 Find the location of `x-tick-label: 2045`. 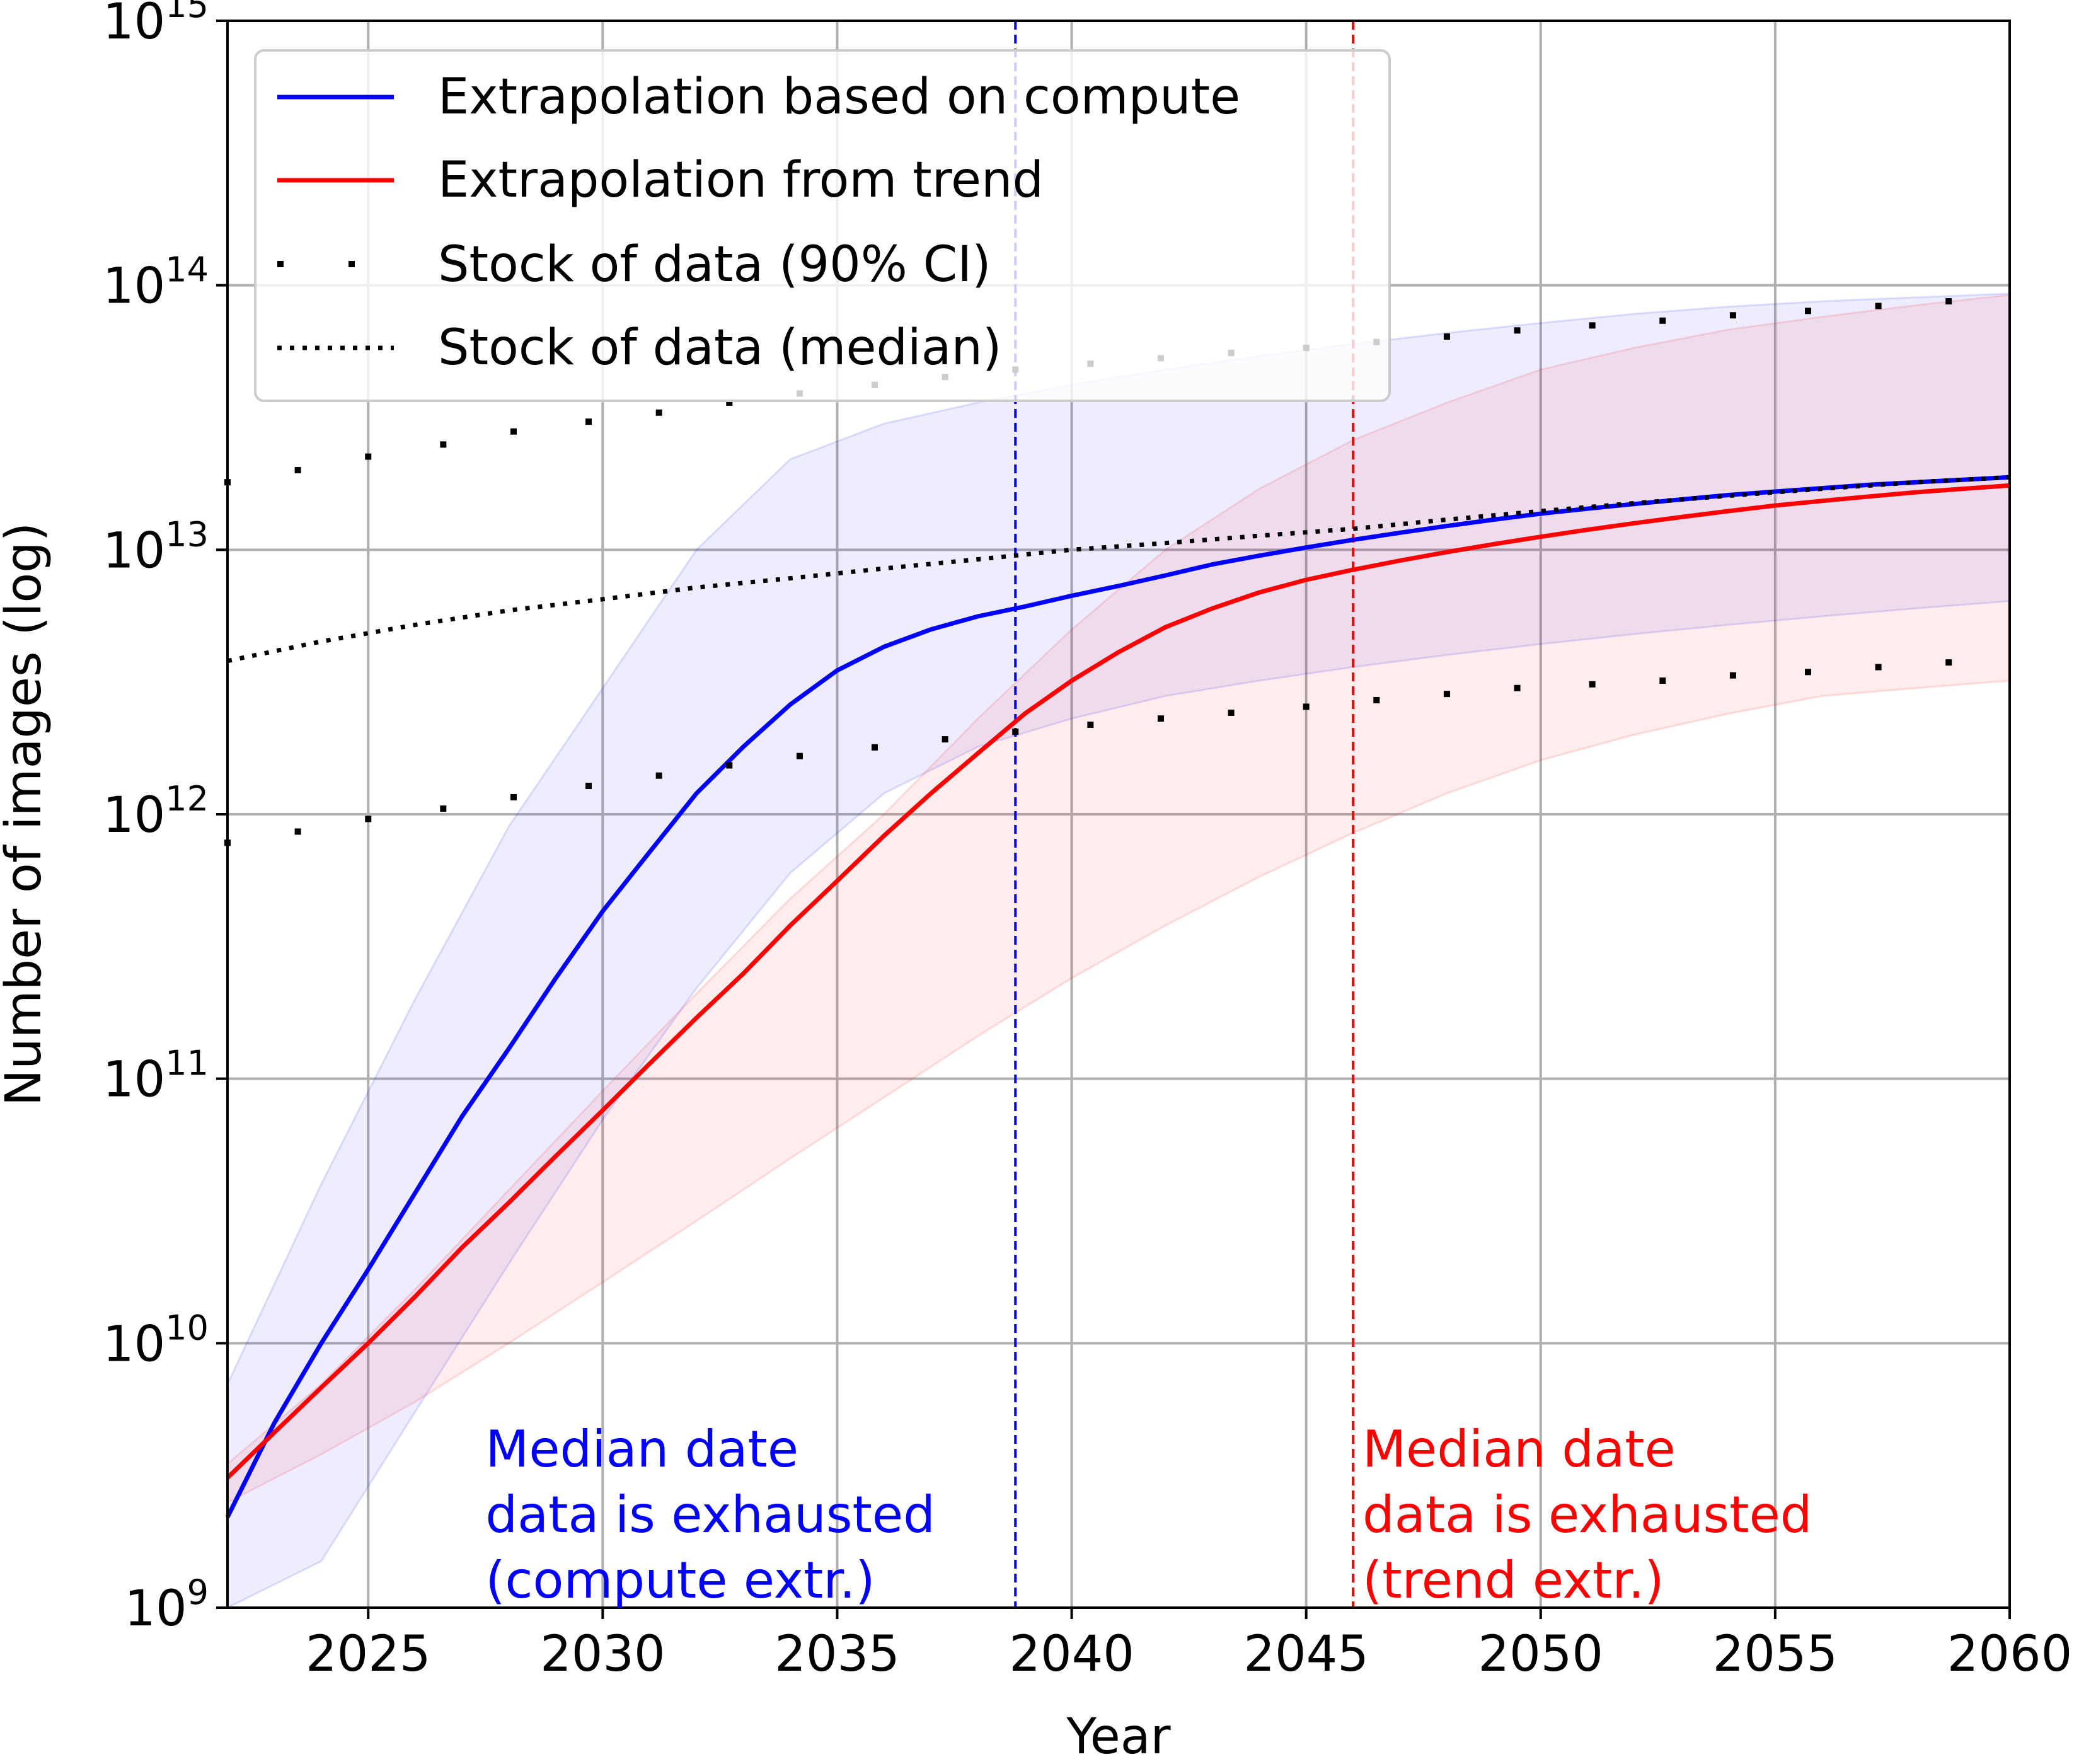

x-tick-label: 2045 is located at coordinates (1306, 1654).